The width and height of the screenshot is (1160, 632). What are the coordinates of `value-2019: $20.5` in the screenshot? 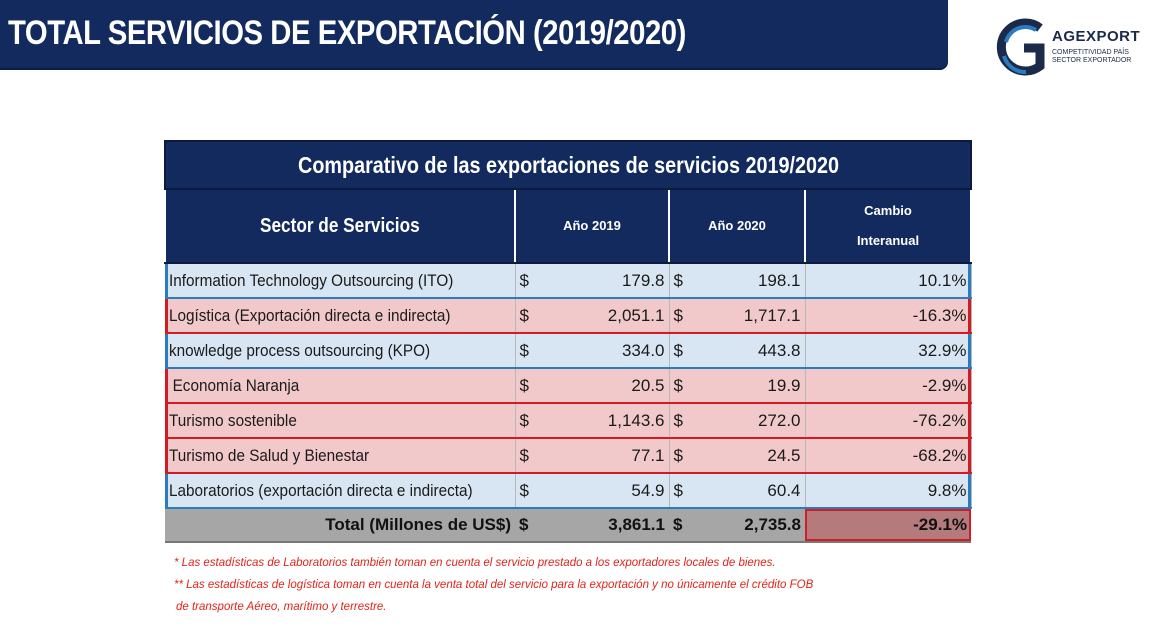 It's located at (592, 385).